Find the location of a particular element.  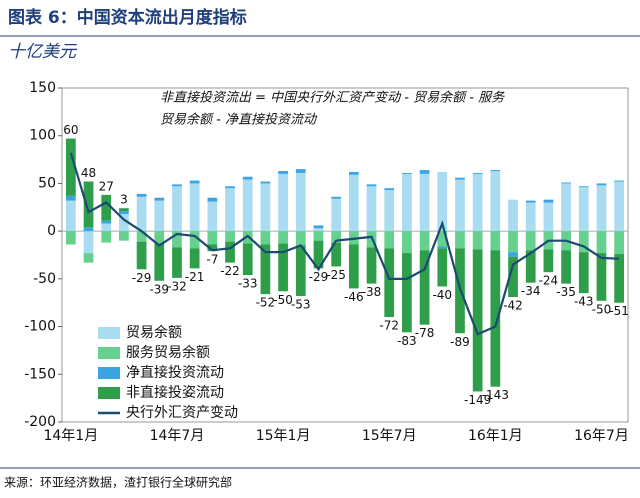

data-label: -35 is located at coordinates (566, 292).